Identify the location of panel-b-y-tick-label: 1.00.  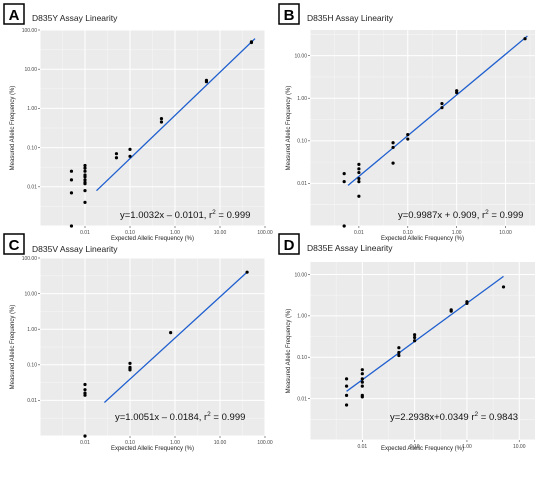
(302, 99).